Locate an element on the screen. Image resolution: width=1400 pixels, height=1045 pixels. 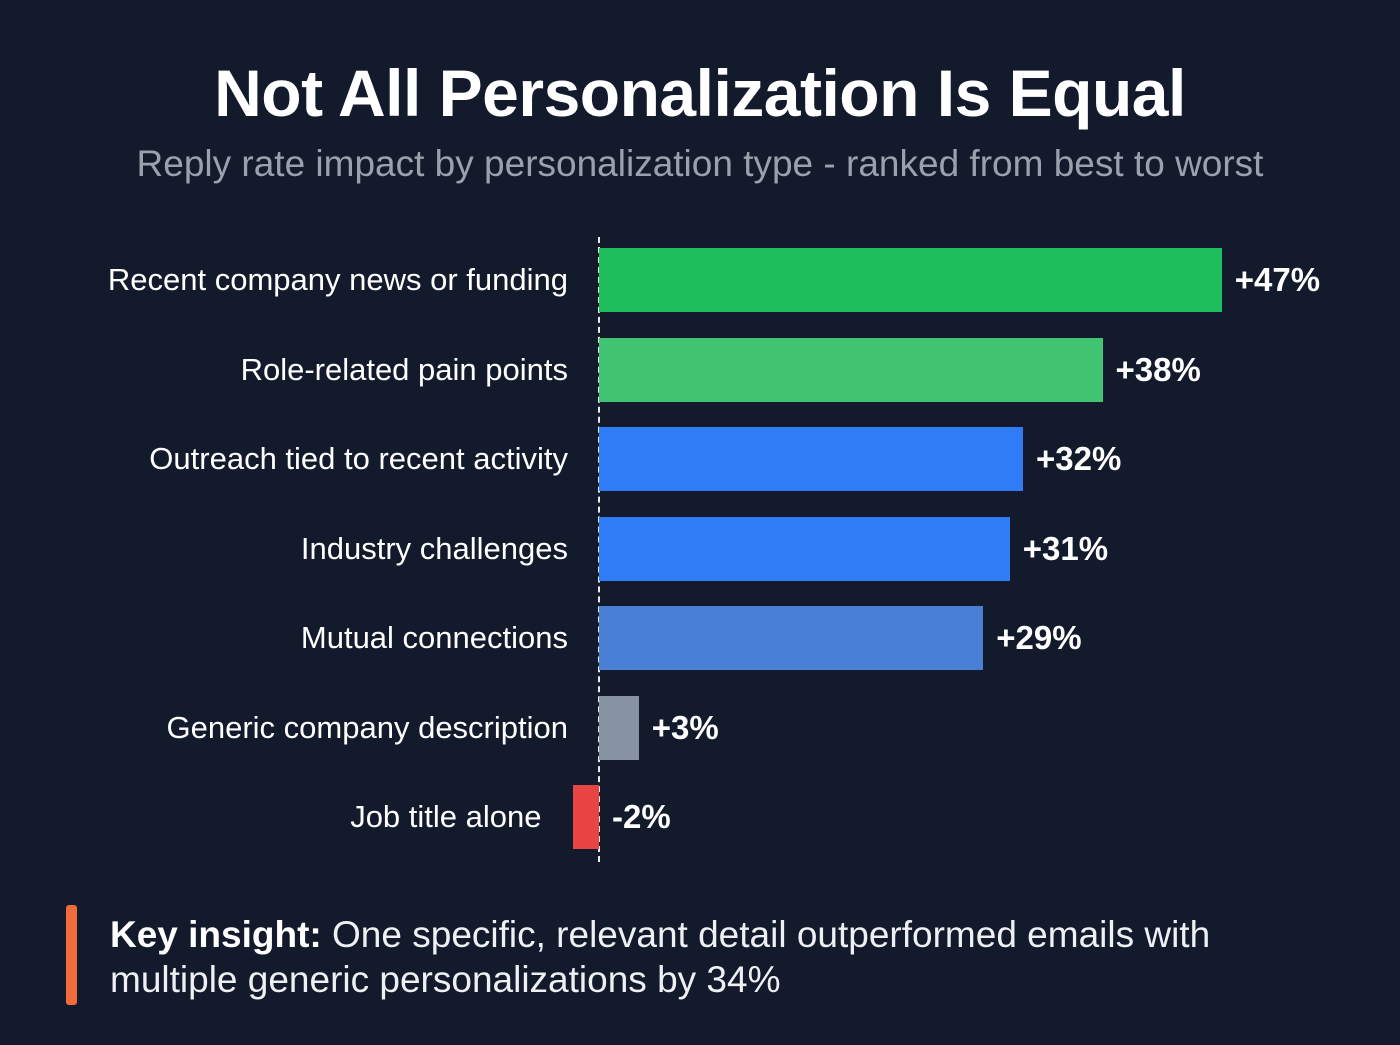
category-label: Industry challenges is located at coordinates (434, 548).